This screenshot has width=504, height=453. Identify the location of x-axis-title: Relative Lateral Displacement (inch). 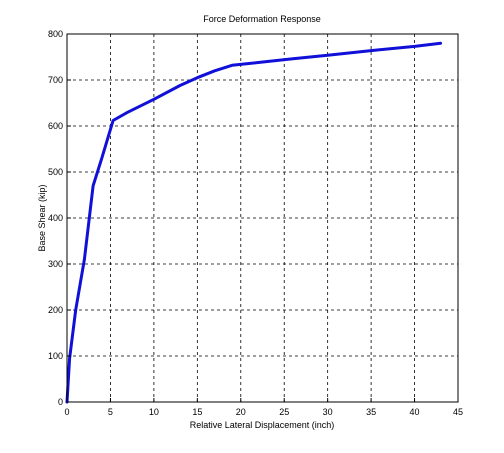
(262, 425).